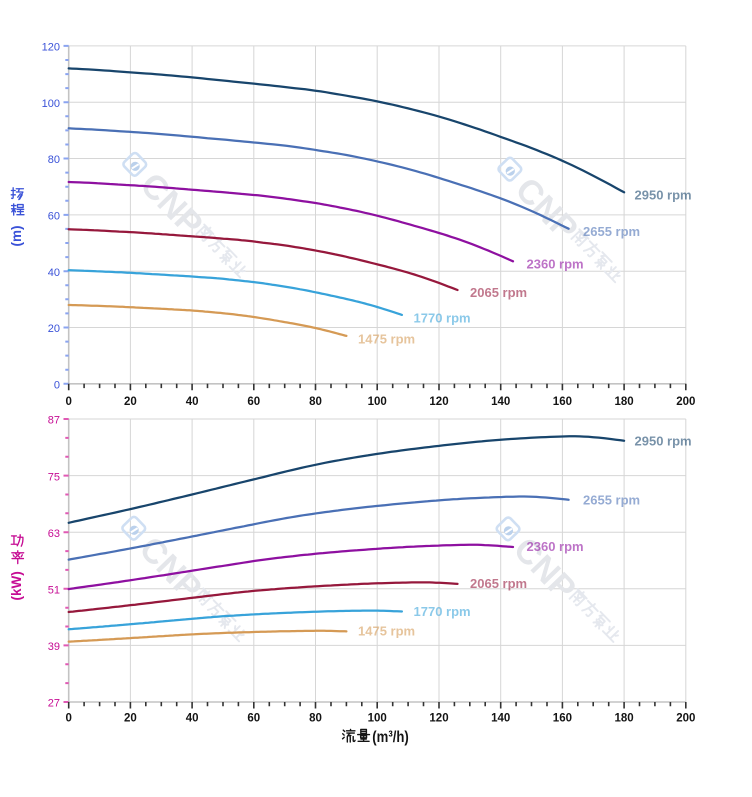 This screenshot has height=797, width=752. Describe the element at coordinates (390, 737) in the screenshot. I see `svg-text: (m³/h)` at that location.